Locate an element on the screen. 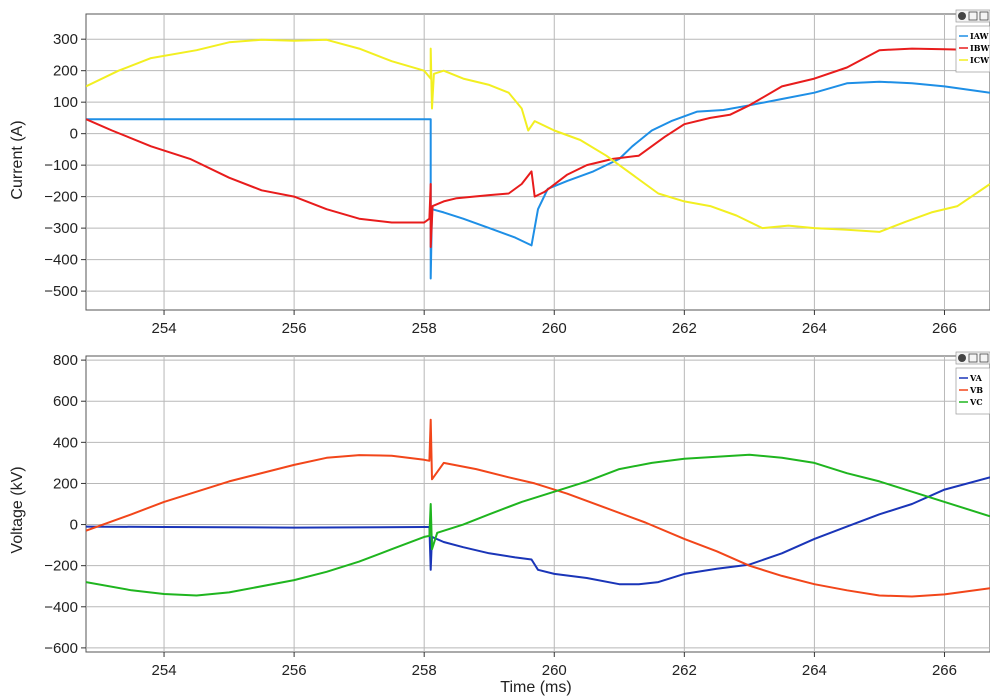 Image resolution: width=990 pixels, height=700 pixels. x-axis-label: Time (ms) is located at coordinates (535, 687).